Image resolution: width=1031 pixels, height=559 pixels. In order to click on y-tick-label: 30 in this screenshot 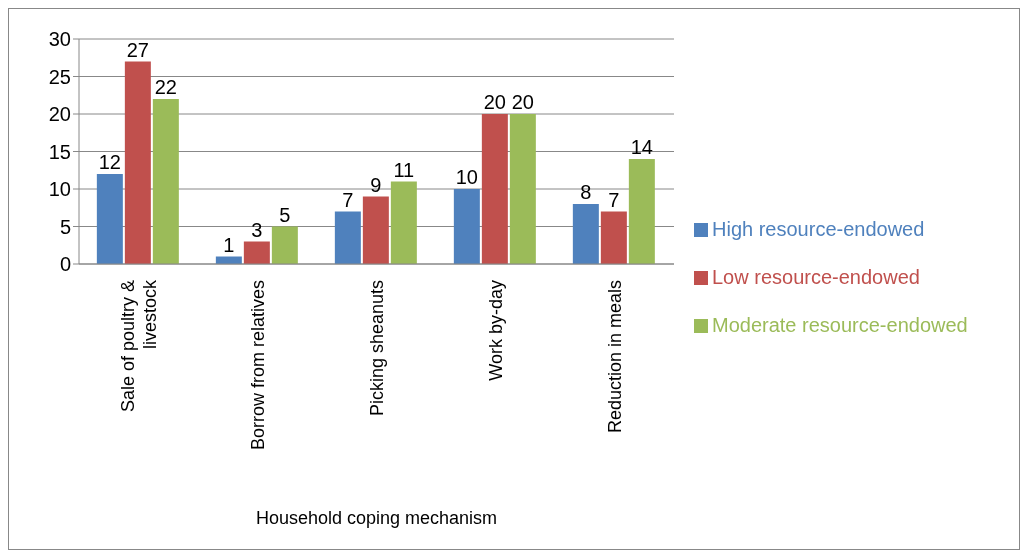, I will do `click(59, 39)`.